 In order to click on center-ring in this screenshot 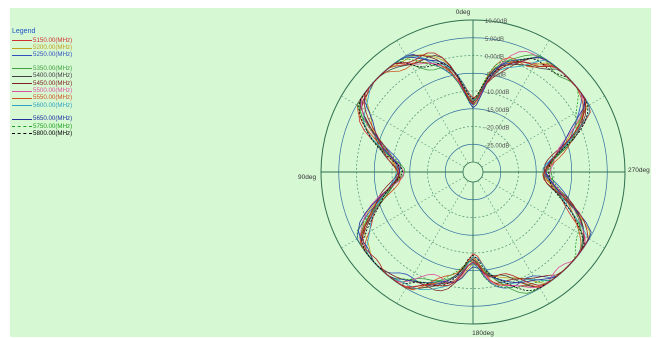, I will do `click(473, 172)`.